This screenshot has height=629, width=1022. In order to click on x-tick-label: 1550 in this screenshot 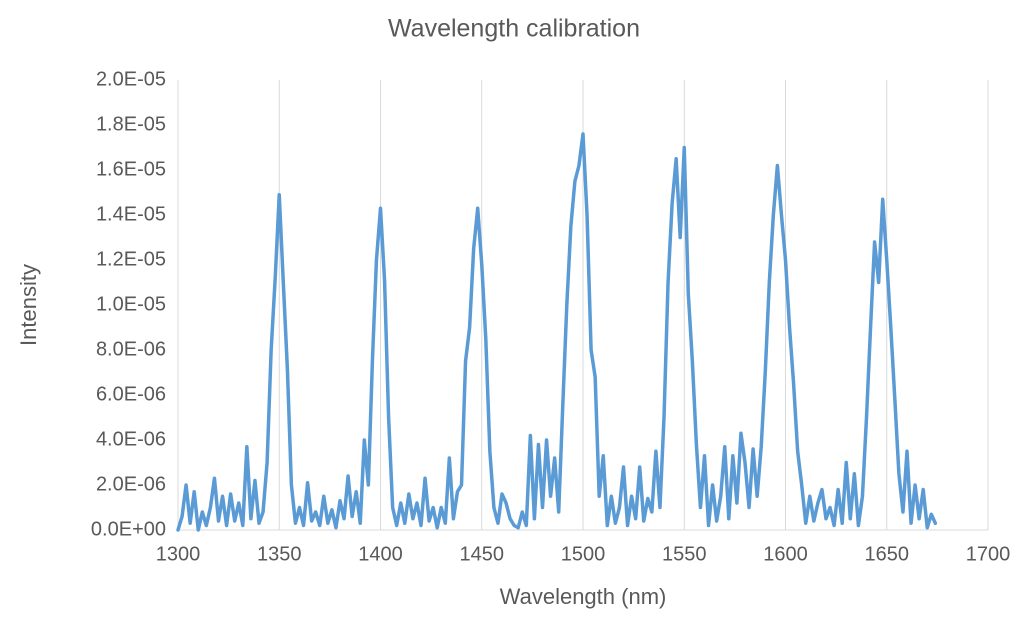, I will do `click(684, 554)`.